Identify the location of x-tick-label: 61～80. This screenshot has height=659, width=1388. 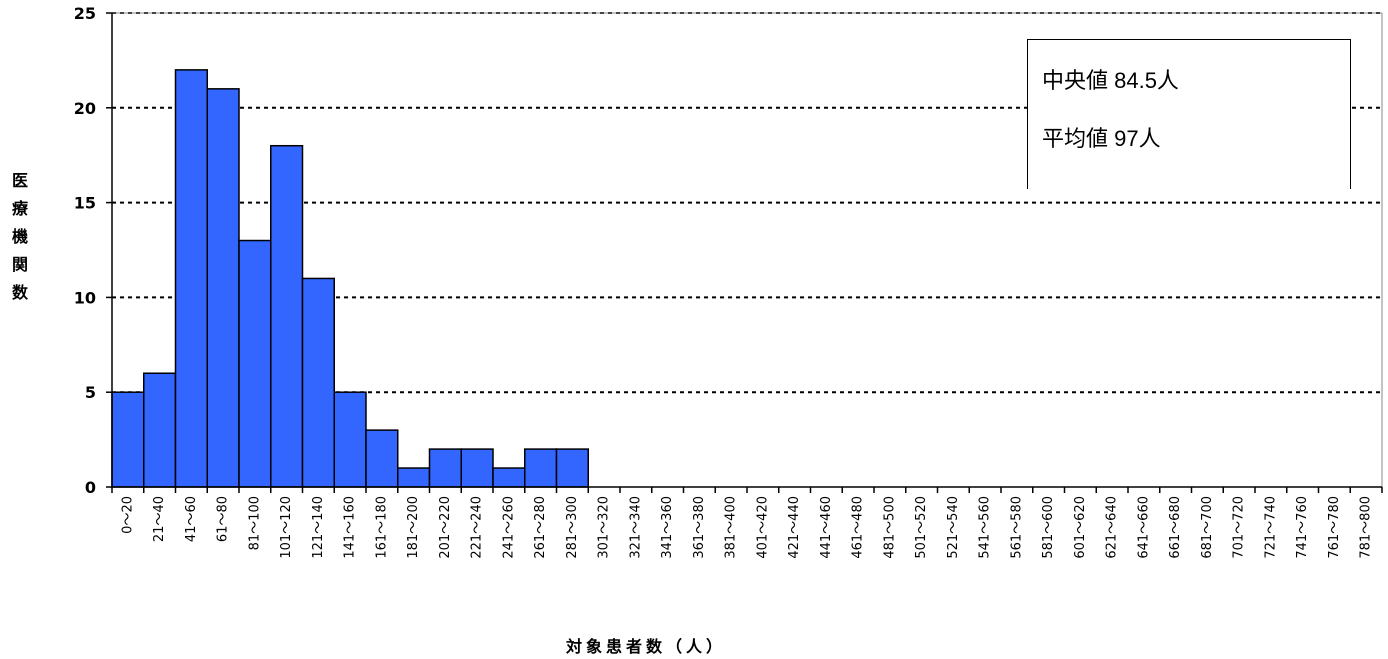
(223, 519).